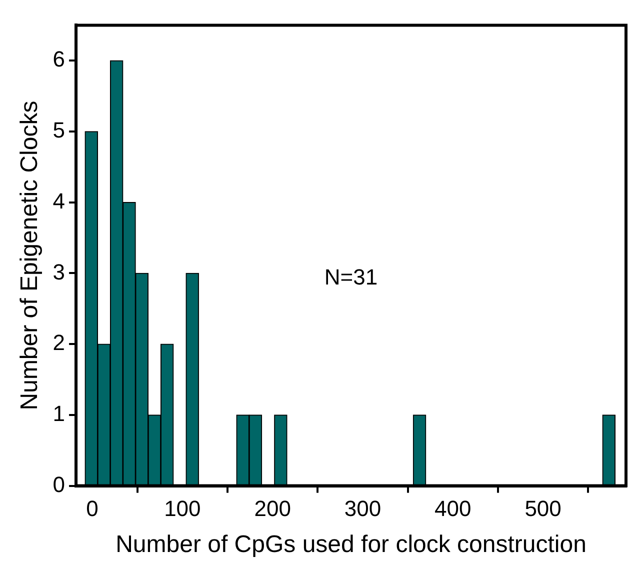 The width and height of the screenshot is (644, 576). What do you see at coordinates (59, 413) in the screenshot?
I see `y-tick-label: 1` at bounding box center [59, 413].